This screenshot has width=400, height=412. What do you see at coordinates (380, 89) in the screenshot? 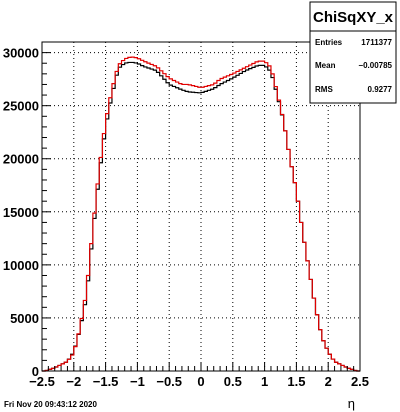
I see `stats-rms-value: 0.9277` at bounding box center [380, 89].